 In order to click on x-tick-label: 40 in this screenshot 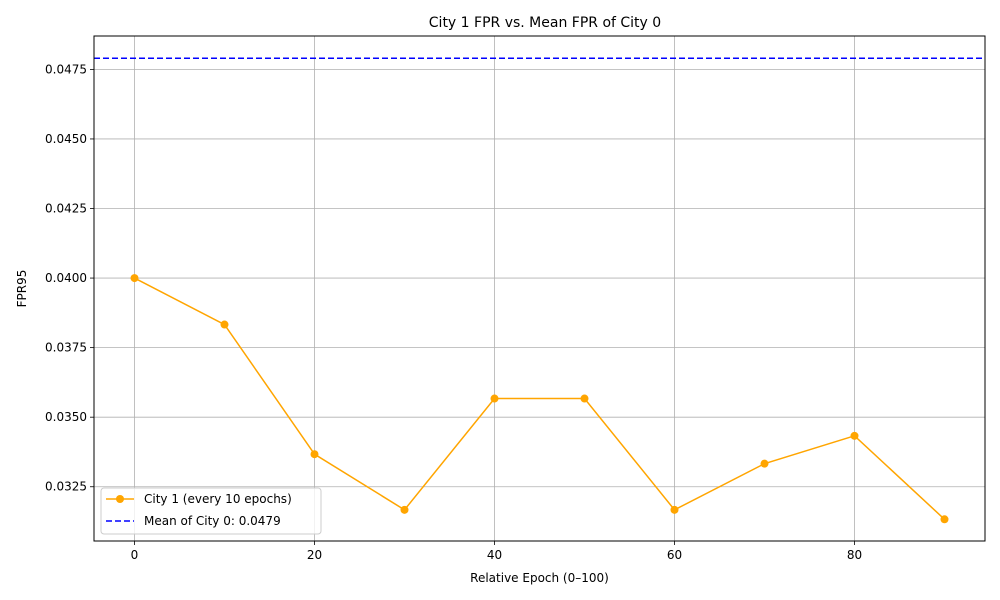, I will do `click(494, 555)`.